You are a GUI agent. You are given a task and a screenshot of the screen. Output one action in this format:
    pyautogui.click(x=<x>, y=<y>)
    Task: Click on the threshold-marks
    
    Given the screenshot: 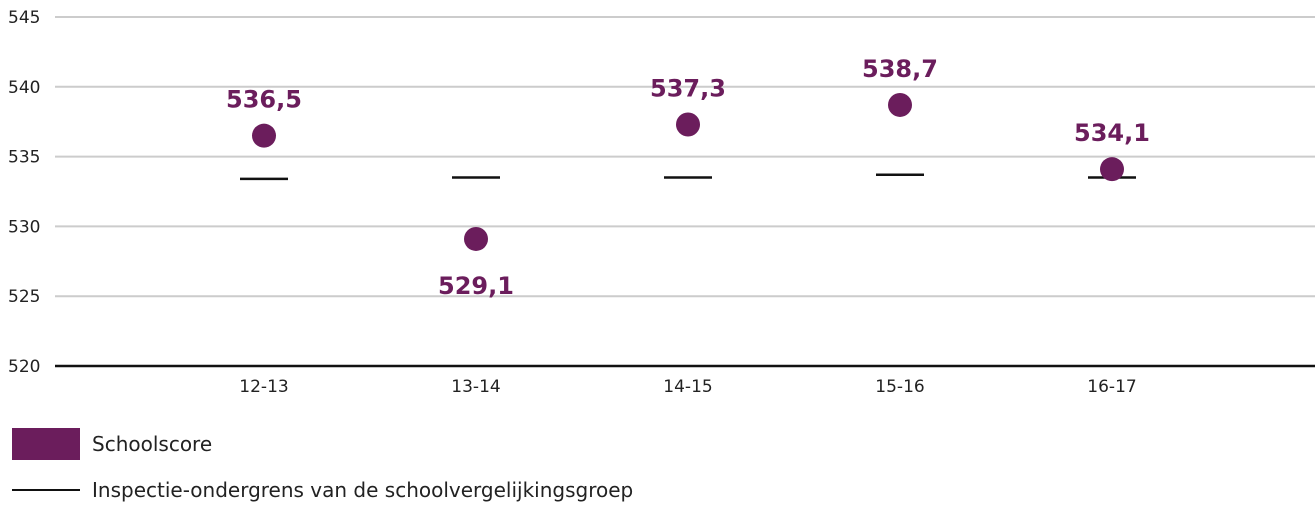 What is the action you would take?
    pyautogui.click(x=688, y=177)
    